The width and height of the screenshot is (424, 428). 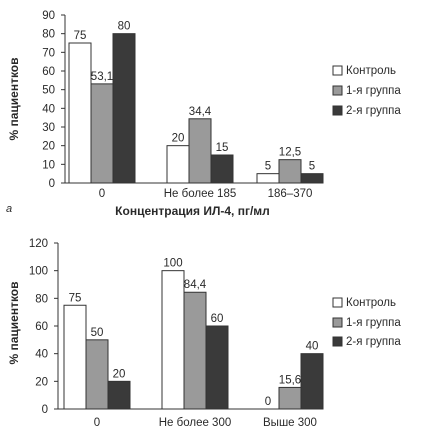 I want to click on chart2-y-tick-label: 100, so click(x=38, y=272).